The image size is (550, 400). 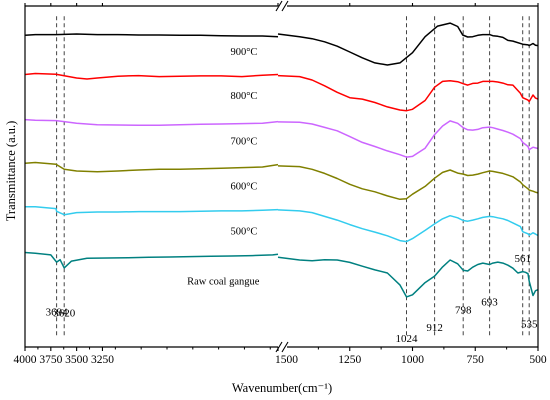 What do you see at coordinates (76, 360) in the screenshot?
I see `x-tick-label-3500: 3500` at bounding box center [76, 360].